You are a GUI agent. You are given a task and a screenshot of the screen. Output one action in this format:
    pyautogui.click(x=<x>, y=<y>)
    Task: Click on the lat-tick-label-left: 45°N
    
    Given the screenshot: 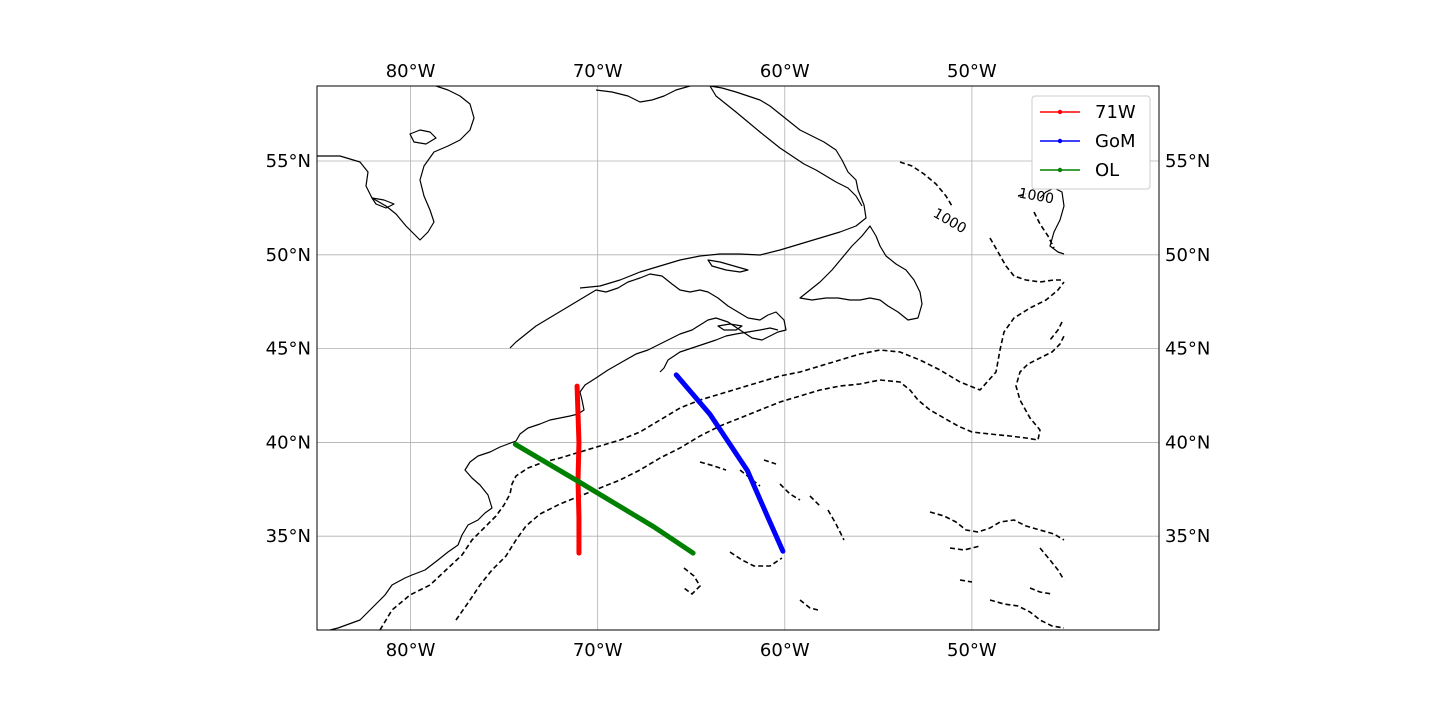 What is the action you would take?
    pyautogui.click(x=288, y=349)
    